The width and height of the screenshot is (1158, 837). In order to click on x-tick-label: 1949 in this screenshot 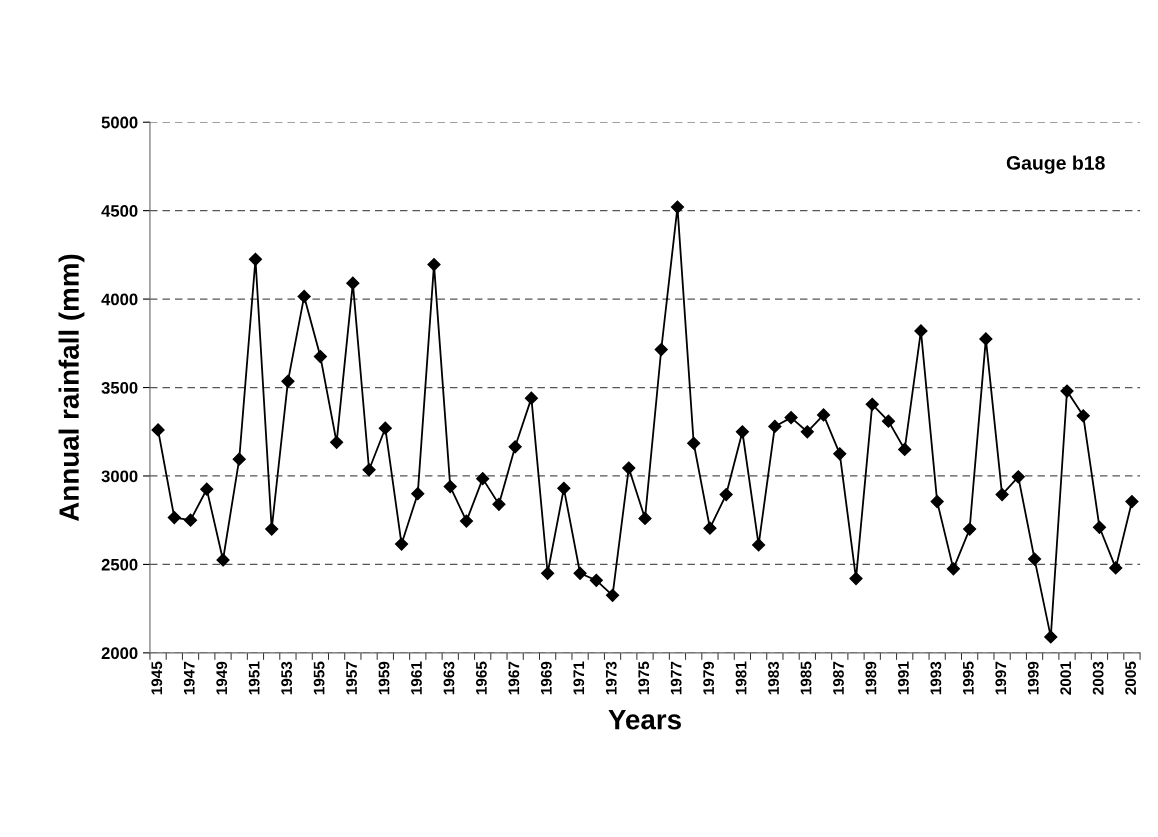, I will do `click(222, 678)`.